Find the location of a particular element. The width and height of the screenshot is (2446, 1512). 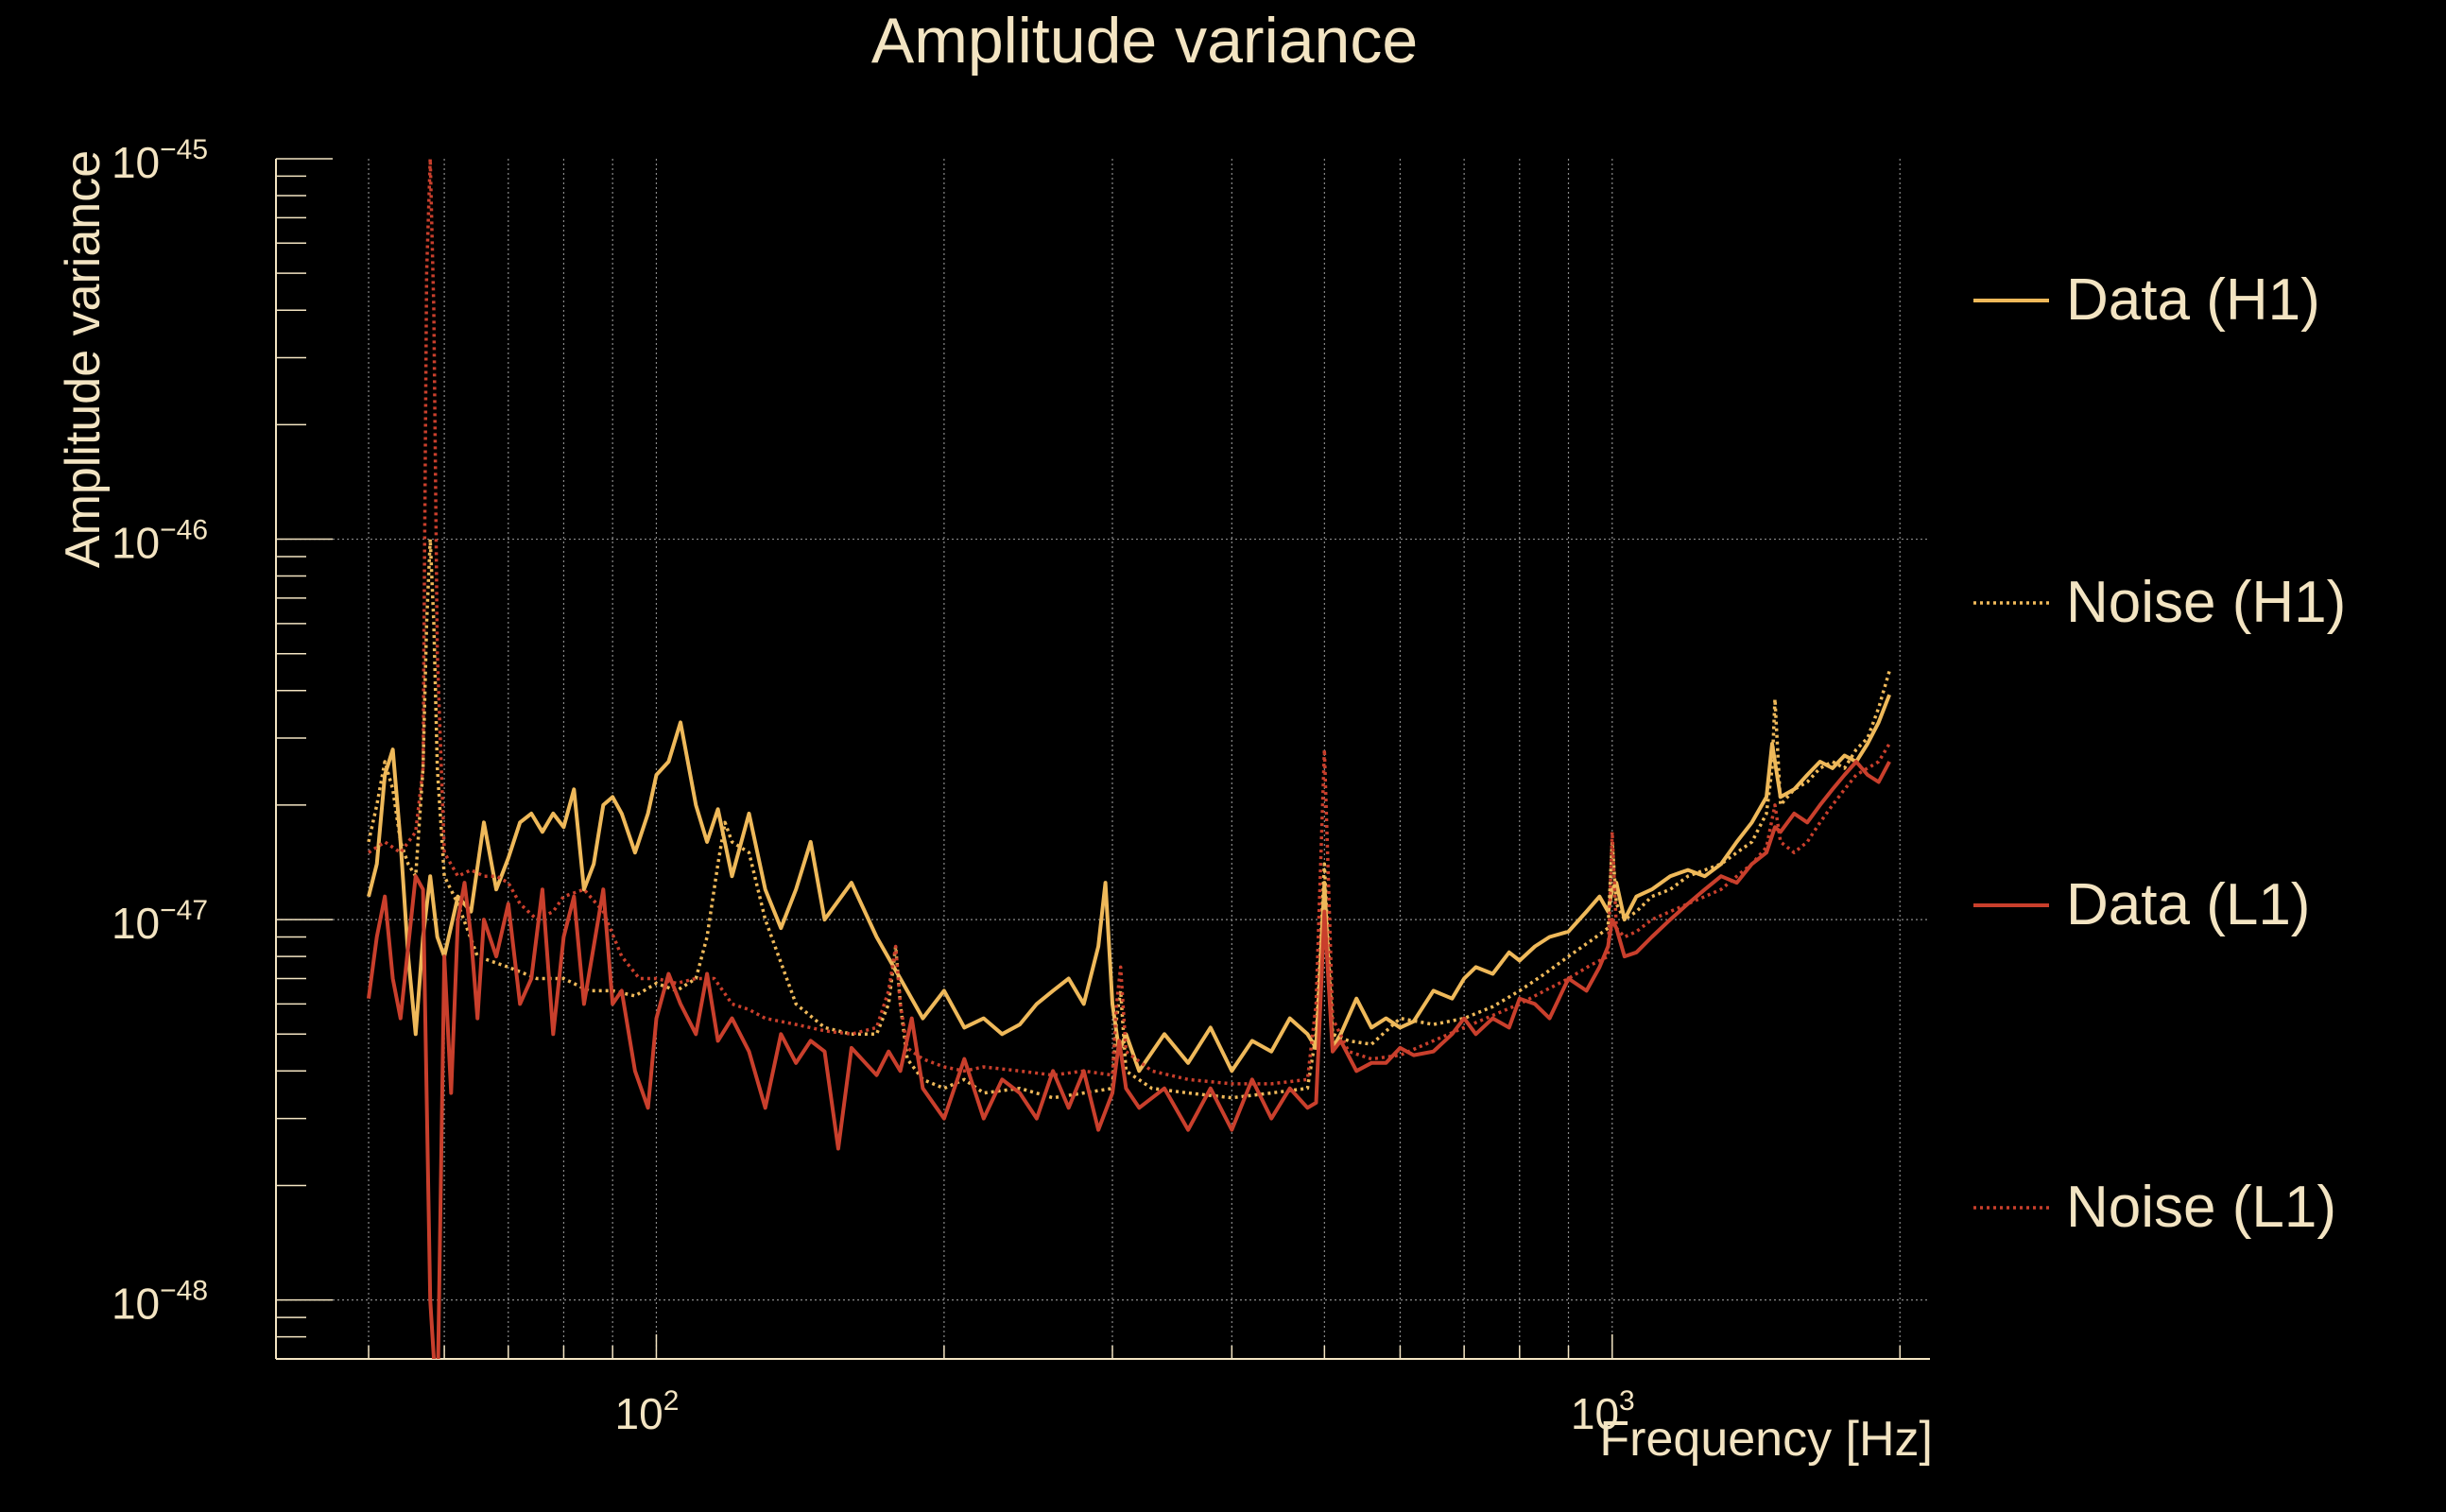

x-tick-label: 10³ is located at coordinates (1603, 1411).